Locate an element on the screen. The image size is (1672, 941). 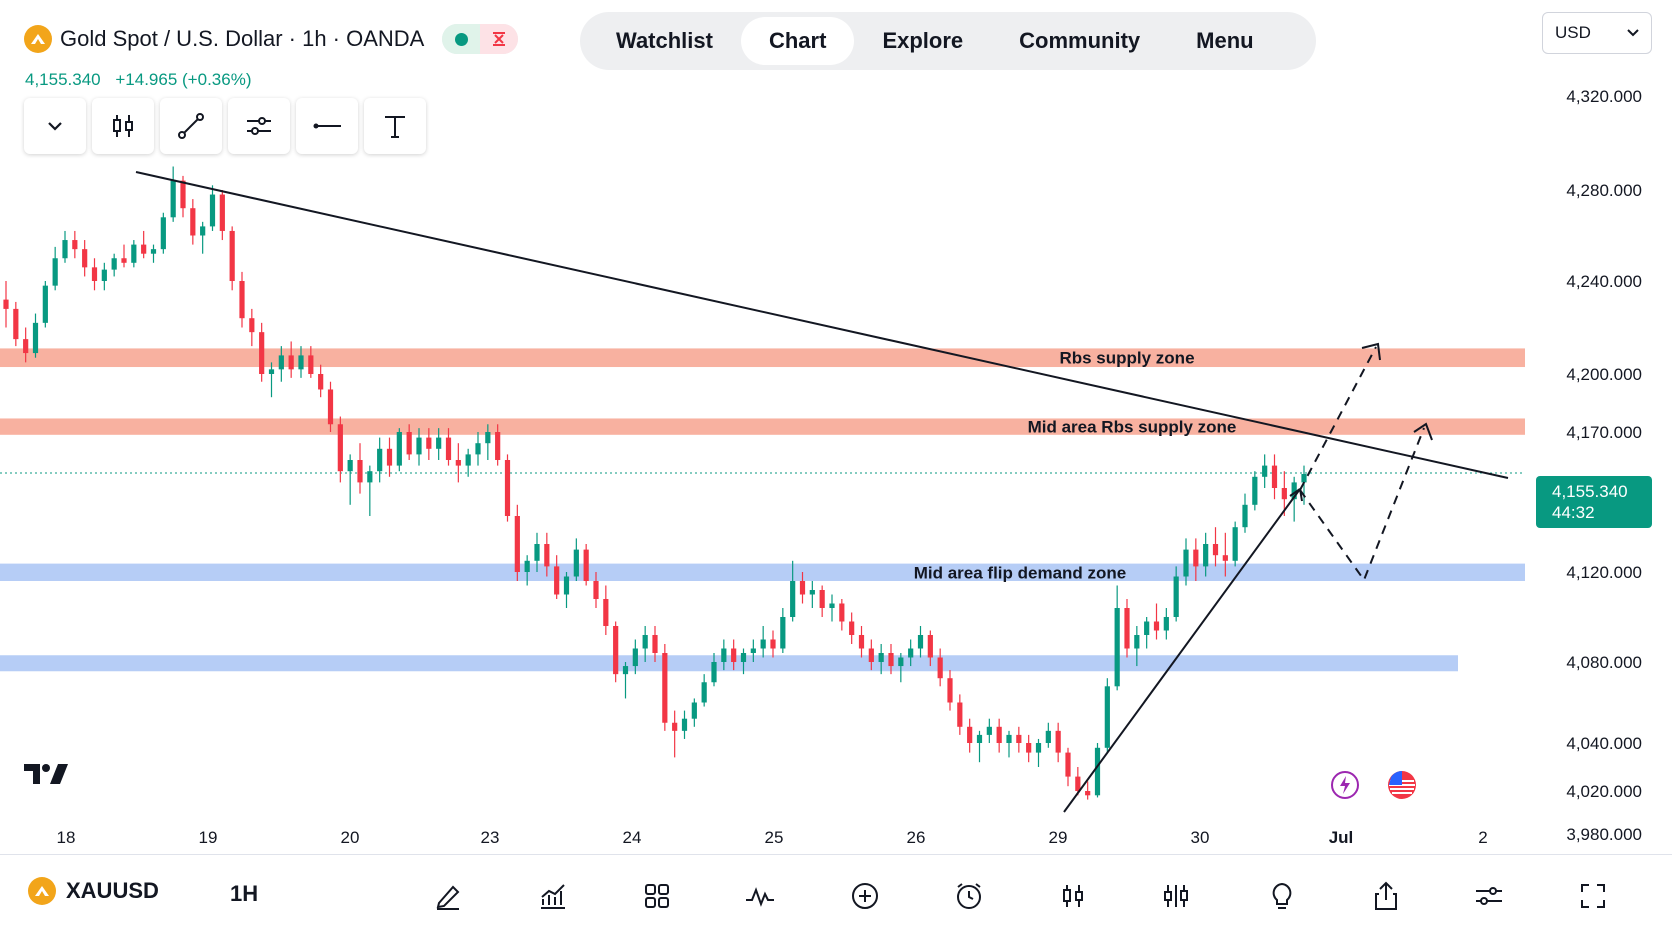
symbol-selector: XAUUSD is located at coordinates (93, 891).